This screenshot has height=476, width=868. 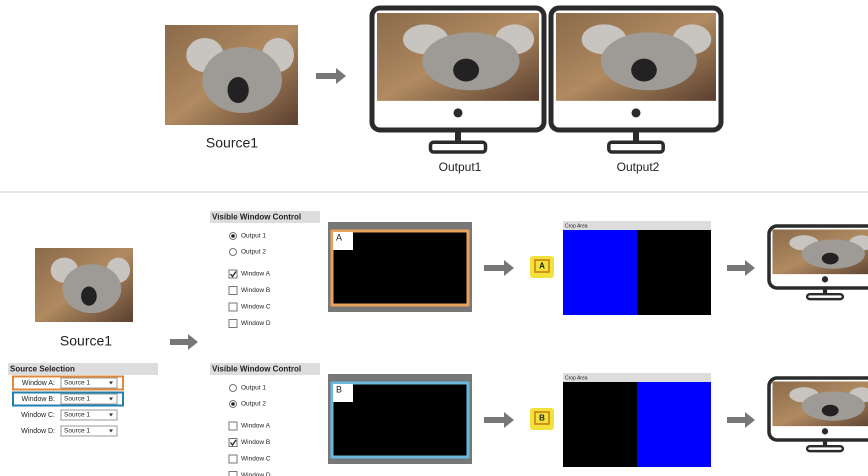 I want to click on window-icon-label: B, so click(x=542, y=418).